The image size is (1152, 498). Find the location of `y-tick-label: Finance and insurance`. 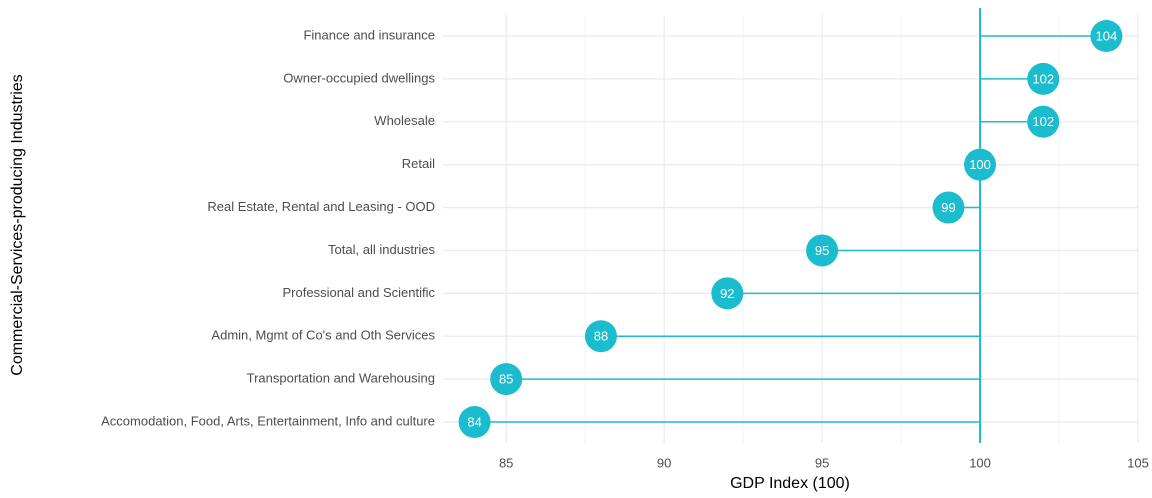

y-tick-label: Finance and insurance is located at coordinates (369, 34).